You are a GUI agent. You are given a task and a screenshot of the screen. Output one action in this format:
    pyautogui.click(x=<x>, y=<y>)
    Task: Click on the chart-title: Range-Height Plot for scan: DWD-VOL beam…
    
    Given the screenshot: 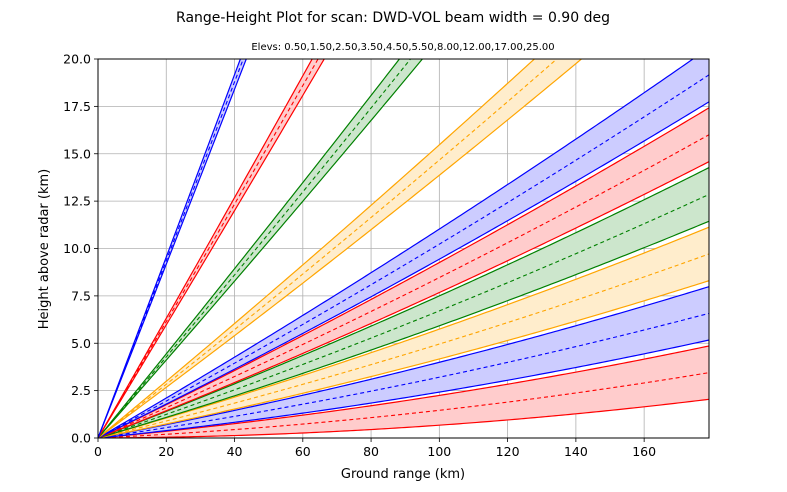 What is the action you would take?
    pyautogui.click(x=393, y=18)
    